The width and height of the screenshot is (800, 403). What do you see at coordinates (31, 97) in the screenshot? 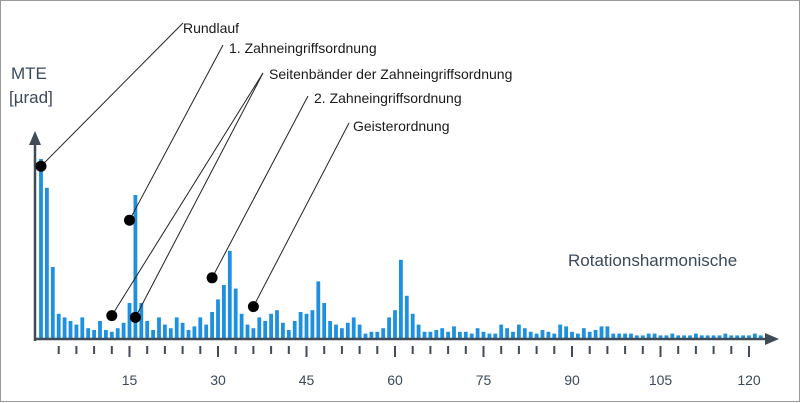
I see `y-axis-label-line-2: [µrad]` at bounding box center [31, 97].